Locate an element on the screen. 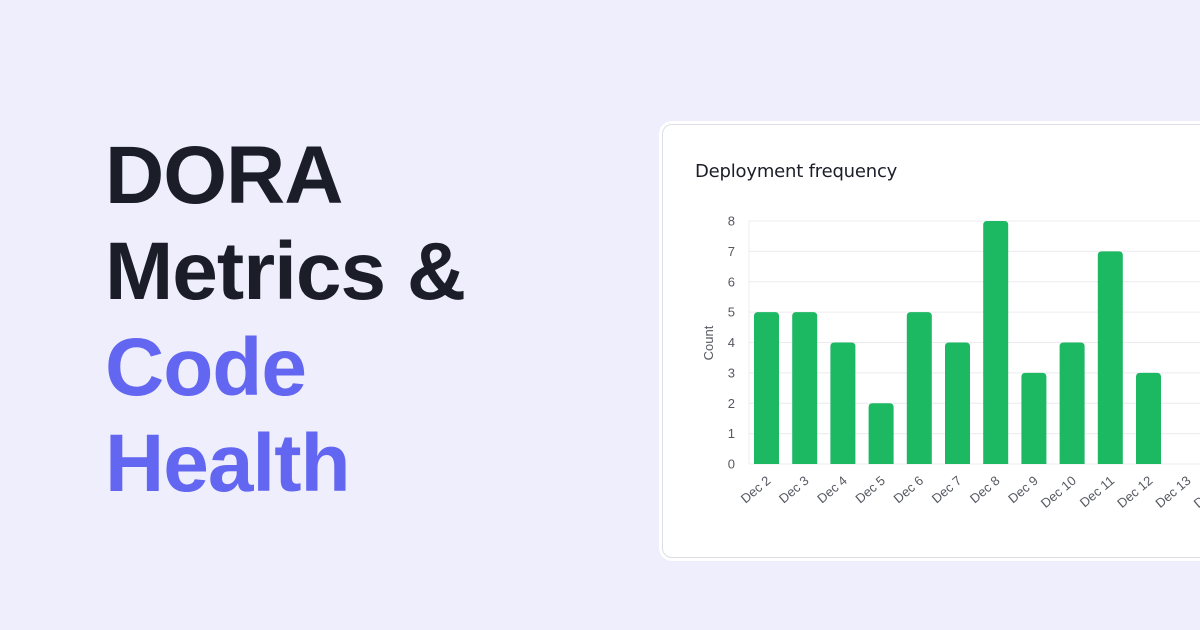  chart-title: Deployment frequency is located at coordinates (796, 171).